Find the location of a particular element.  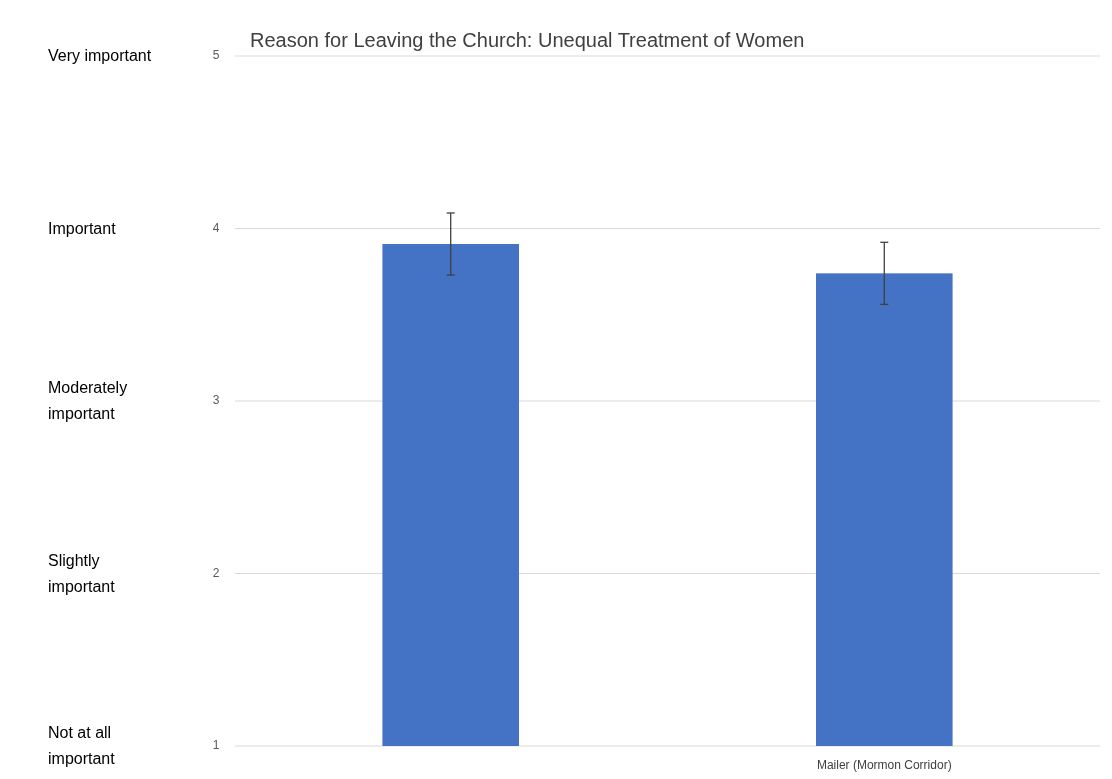

text: Slightly important is located at coordinates (82, 573).